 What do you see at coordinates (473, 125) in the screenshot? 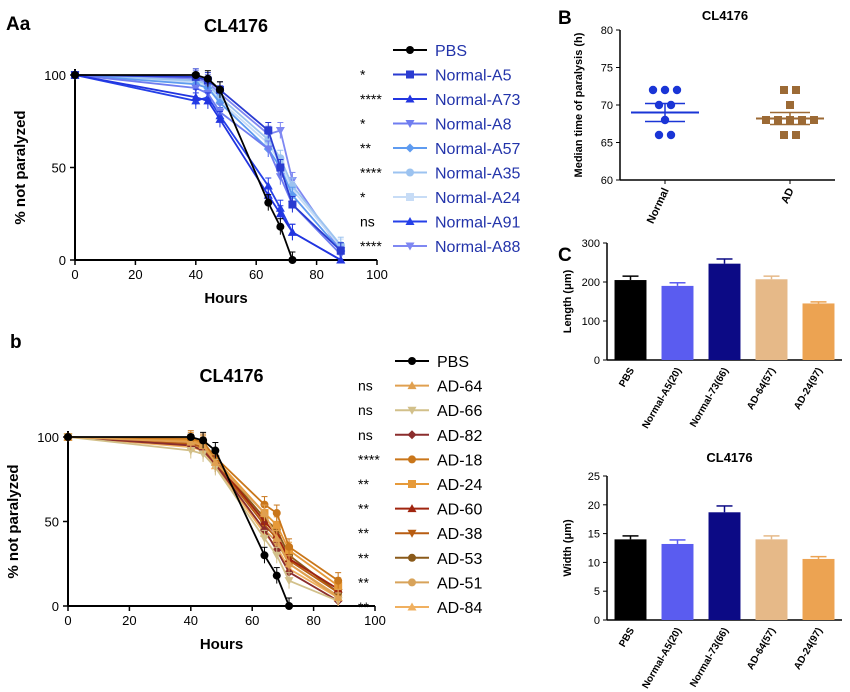
I see `legend-label: Normal-A8` at bounding box center [473, 125].